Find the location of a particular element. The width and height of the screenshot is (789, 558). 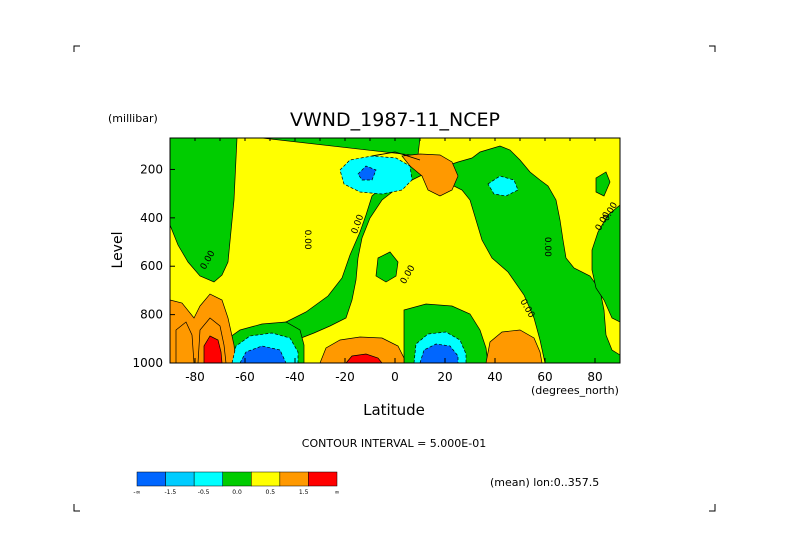

red-region-southwest is located at coordinates (213, 349).